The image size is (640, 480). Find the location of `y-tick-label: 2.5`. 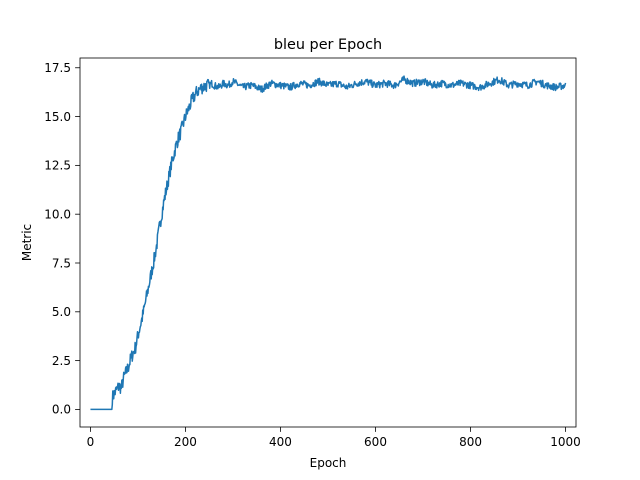

y-tick-label: 2.5 is located at coordinates (61, 361).